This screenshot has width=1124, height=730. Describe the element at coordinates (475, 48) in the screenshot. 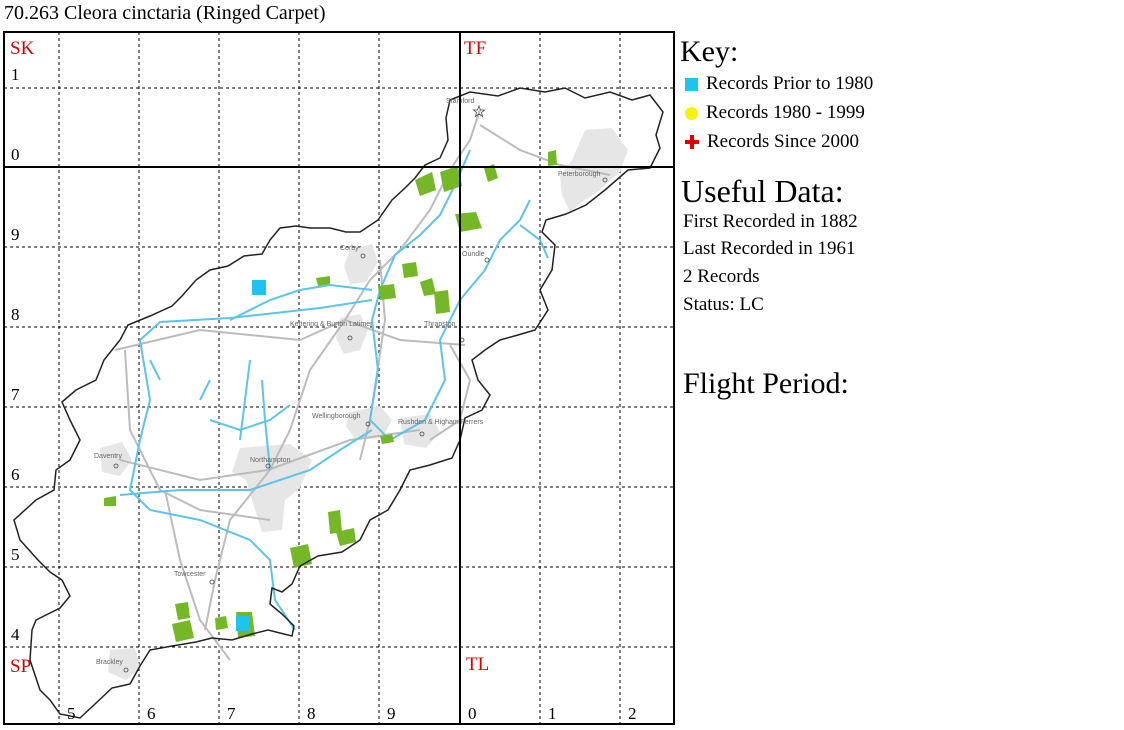

I see `square-label-tf: TF` at that location.